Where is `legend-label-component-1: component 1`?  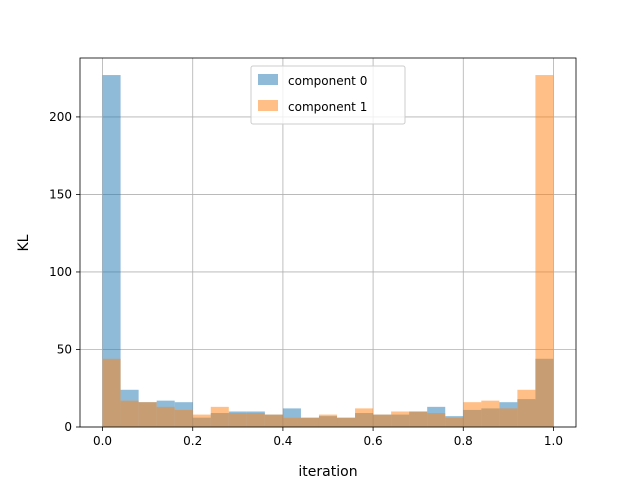 legend-label-component-1: component 1 is located at coordinates (327, 107).